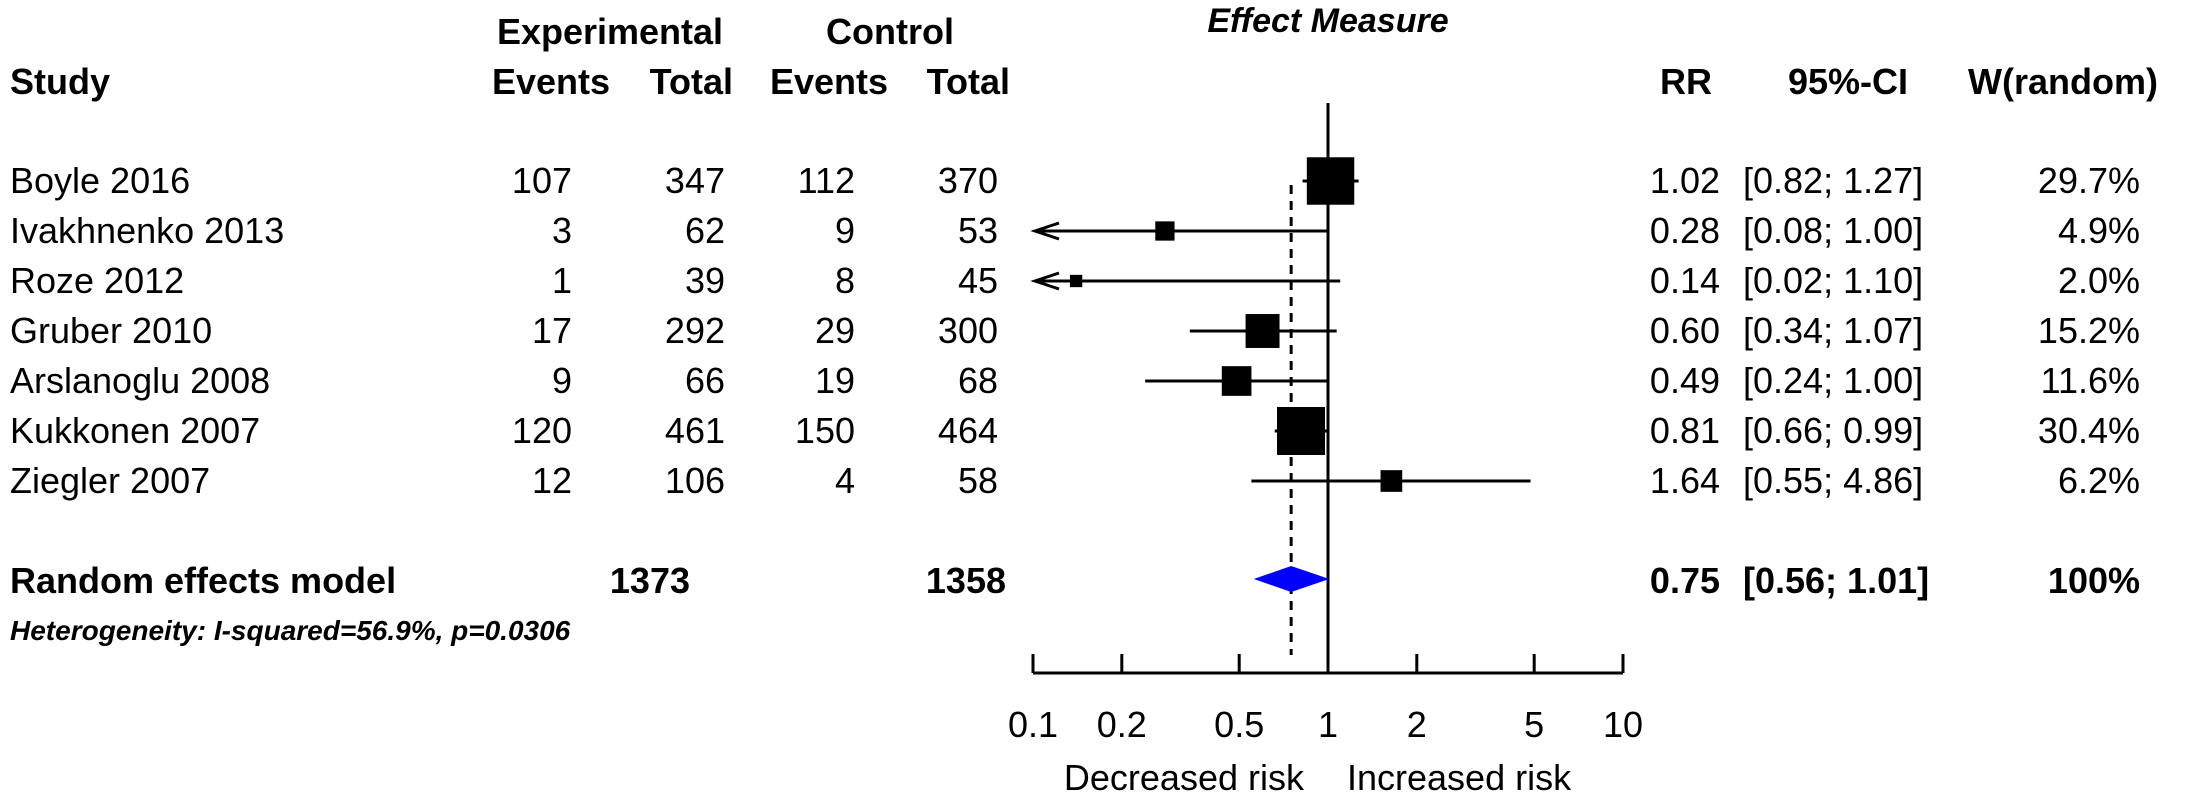  What do you see at coordinates (650, 580) in the screenshot?
I see `pooled-exp-total: 1373` at bounding box center [650, 580].